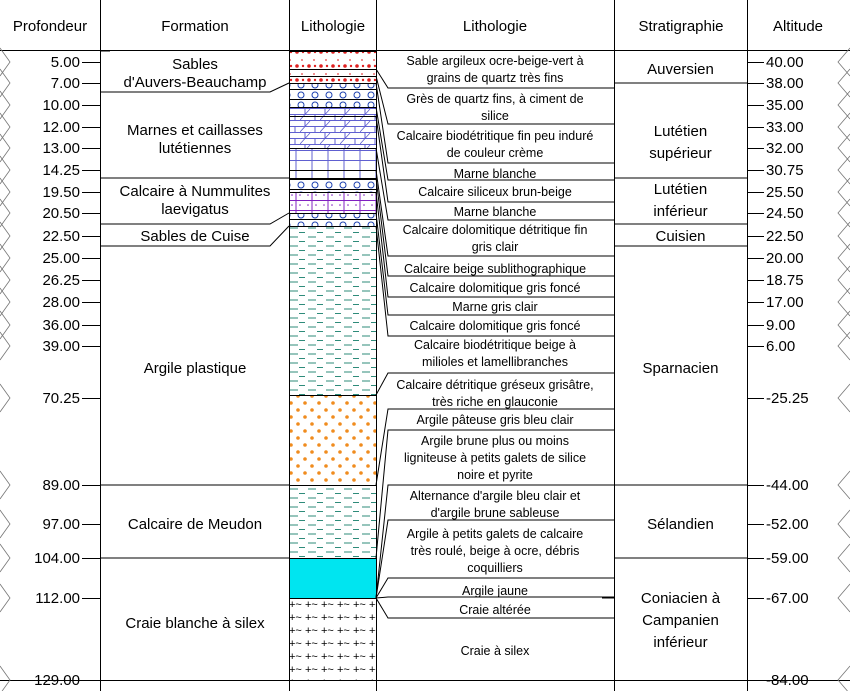 This screenshot has height=691, width=850. Describe the element at coordinates (495, 402) in the screenshot. I see `lithology-description: très riche en glauconie` at that location.